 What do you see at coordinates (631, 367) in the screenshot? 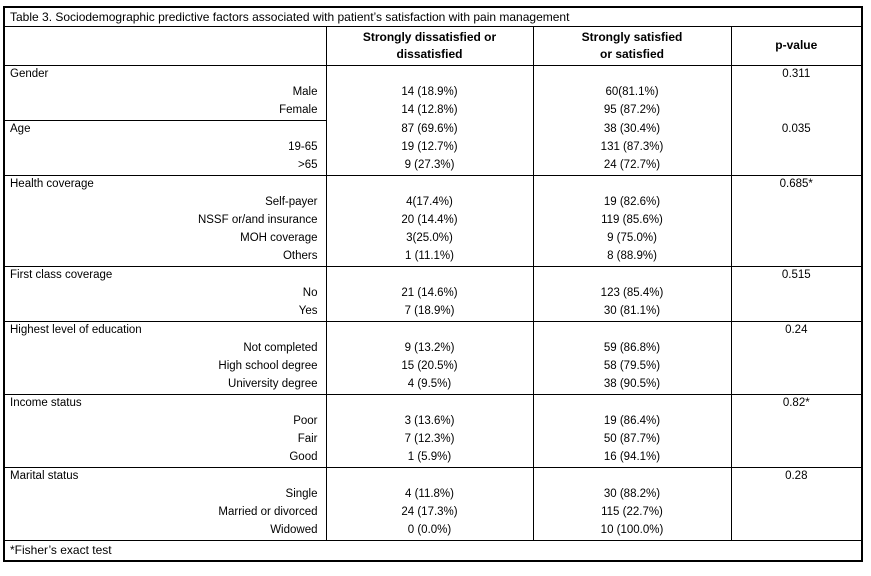
I see `satisfied-value-cell: 58 (79.5%)` at bounding box center [631, 367].